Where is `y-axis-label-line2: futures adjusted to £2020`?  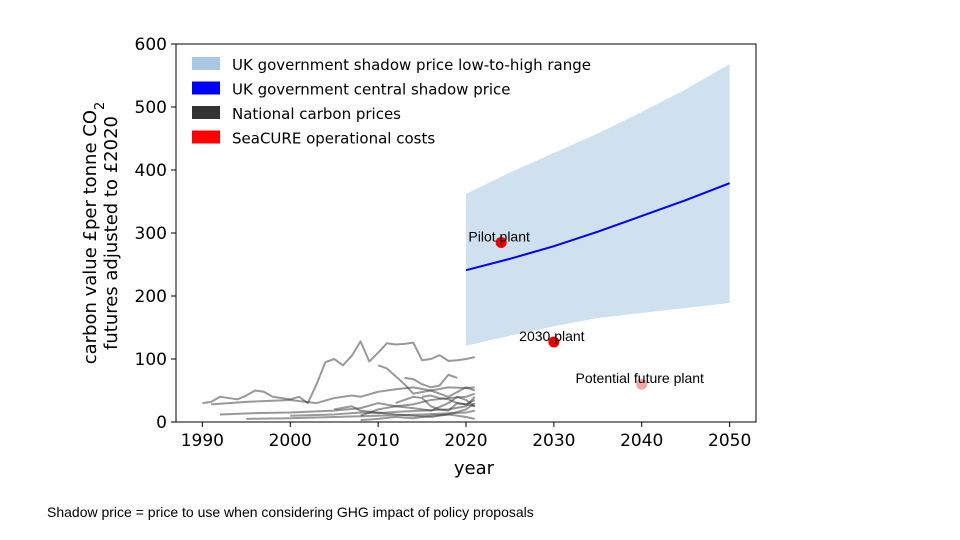
y-axis-label-line2: futures adjusted to £2020 is located at coordinates (111, 233).